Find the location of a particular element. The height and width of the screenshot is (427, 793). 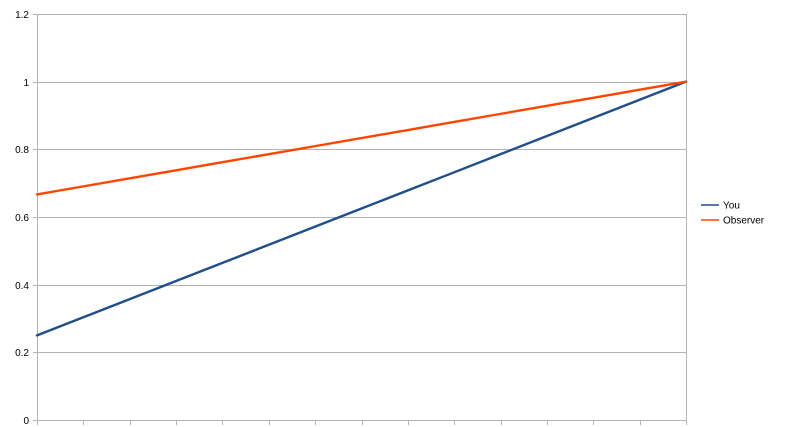

y-tick-label: 0.6 is located at coordinates (22, 218).